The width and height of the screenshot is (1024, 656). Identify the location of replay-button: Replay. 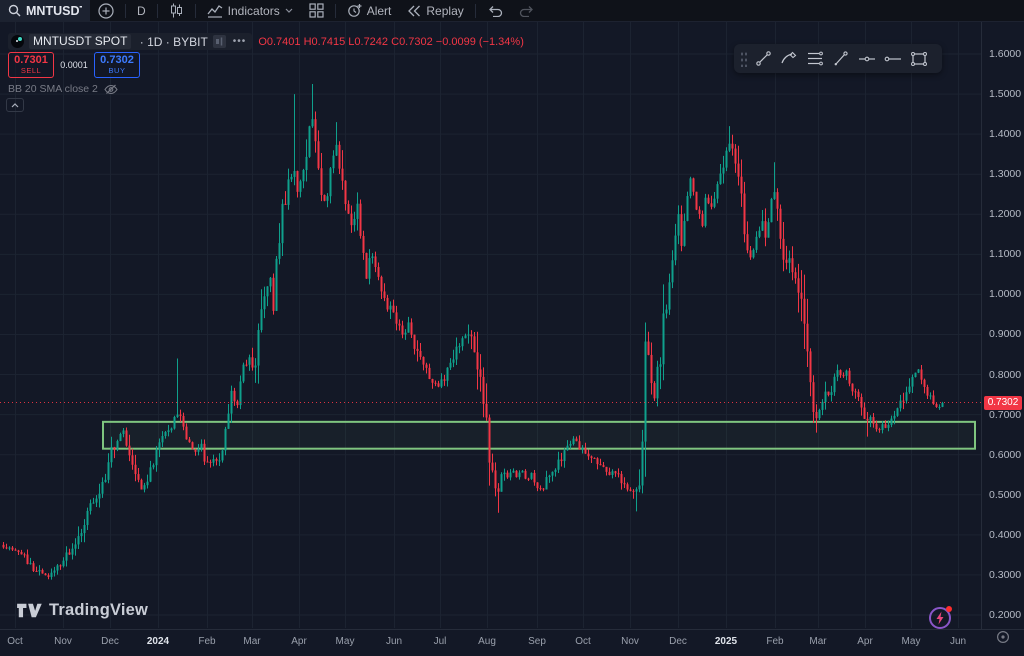
(435, 11).